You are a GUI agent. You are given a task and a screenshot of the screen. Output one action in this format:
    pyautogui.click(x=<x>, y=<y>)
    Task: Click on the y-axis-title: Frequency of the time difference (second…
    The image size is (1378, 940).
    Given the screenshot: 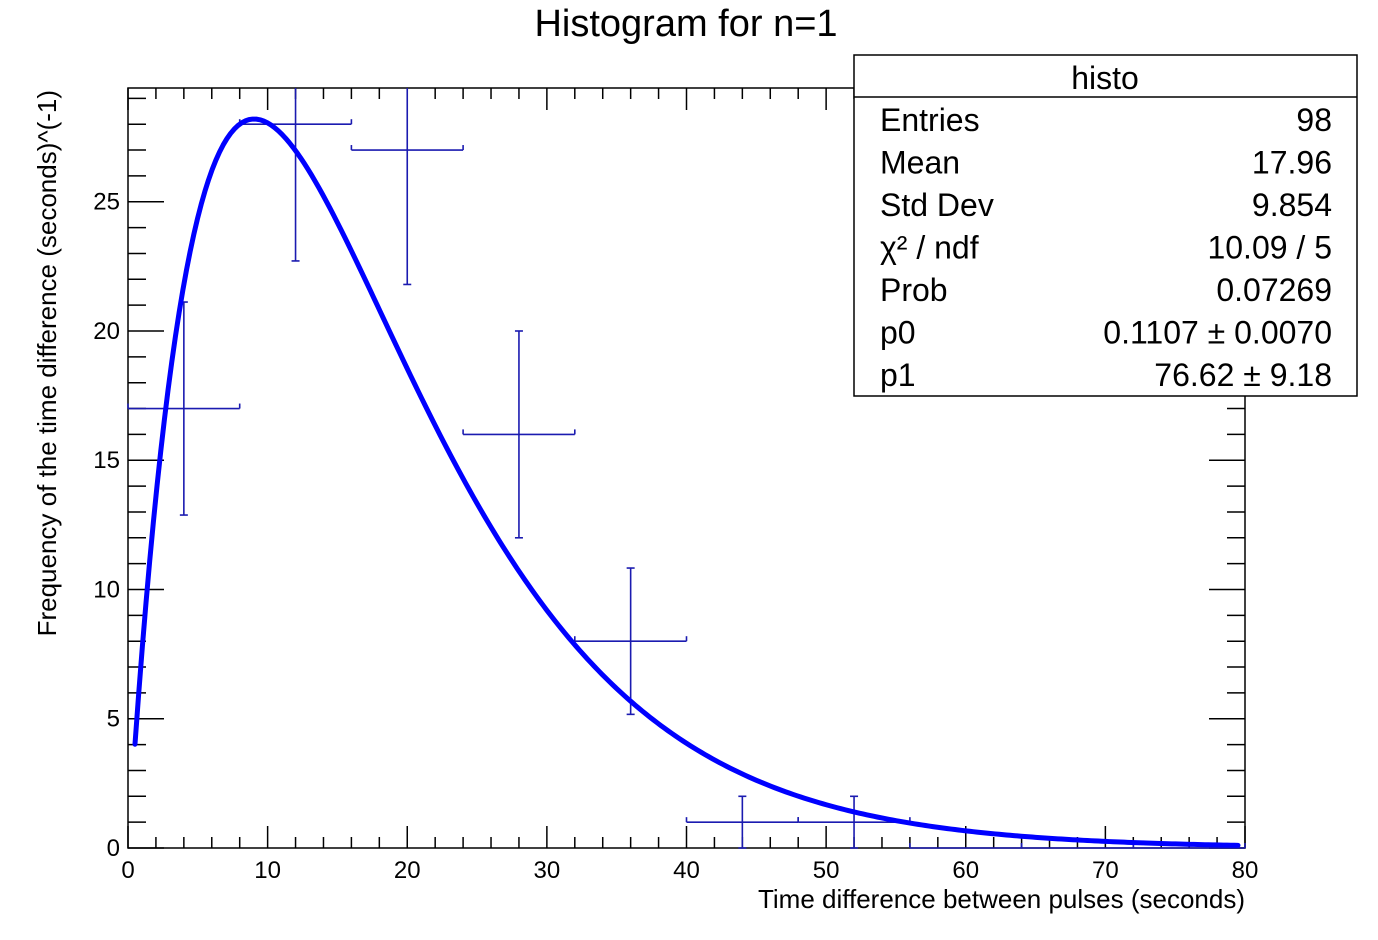 What is the action you would take?
    pyautogui.click(x=47, y=363)
    